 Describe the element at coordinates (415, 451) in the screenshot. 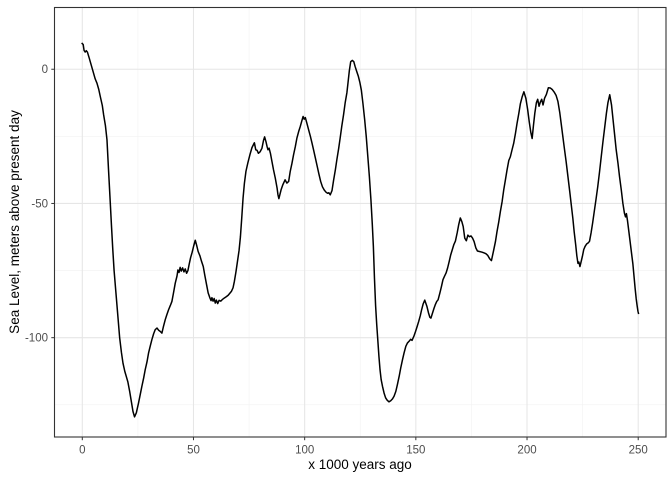

I see `x-tick-label: 150` at that location.